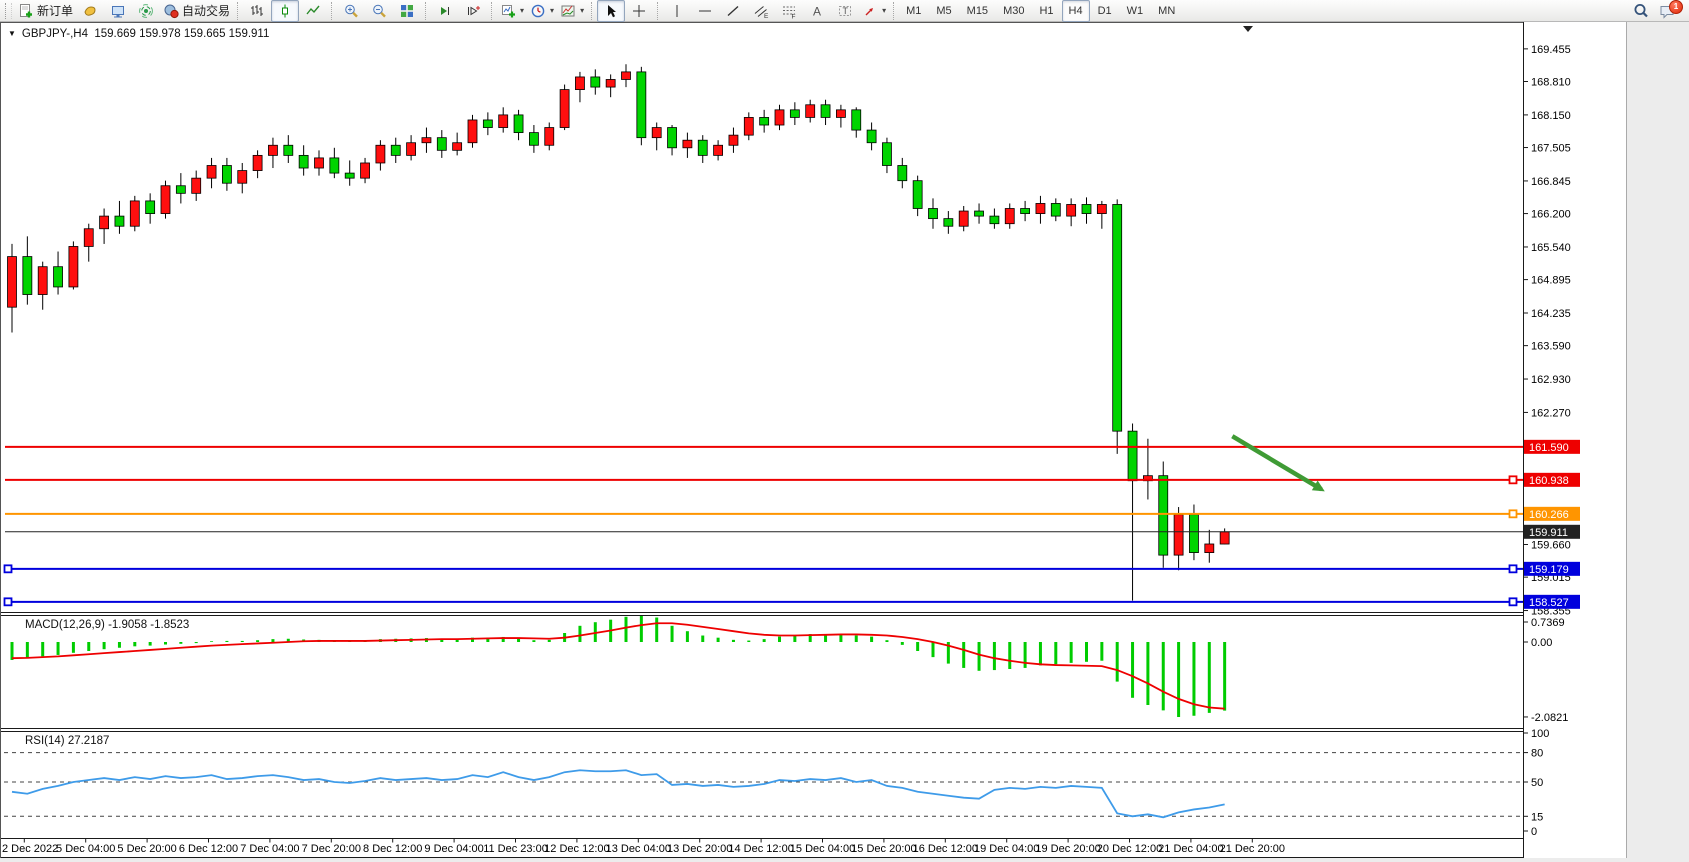  Describe the element at coordinates (677, 11) in the screenshot. I see `vertical-line-button` at that location.